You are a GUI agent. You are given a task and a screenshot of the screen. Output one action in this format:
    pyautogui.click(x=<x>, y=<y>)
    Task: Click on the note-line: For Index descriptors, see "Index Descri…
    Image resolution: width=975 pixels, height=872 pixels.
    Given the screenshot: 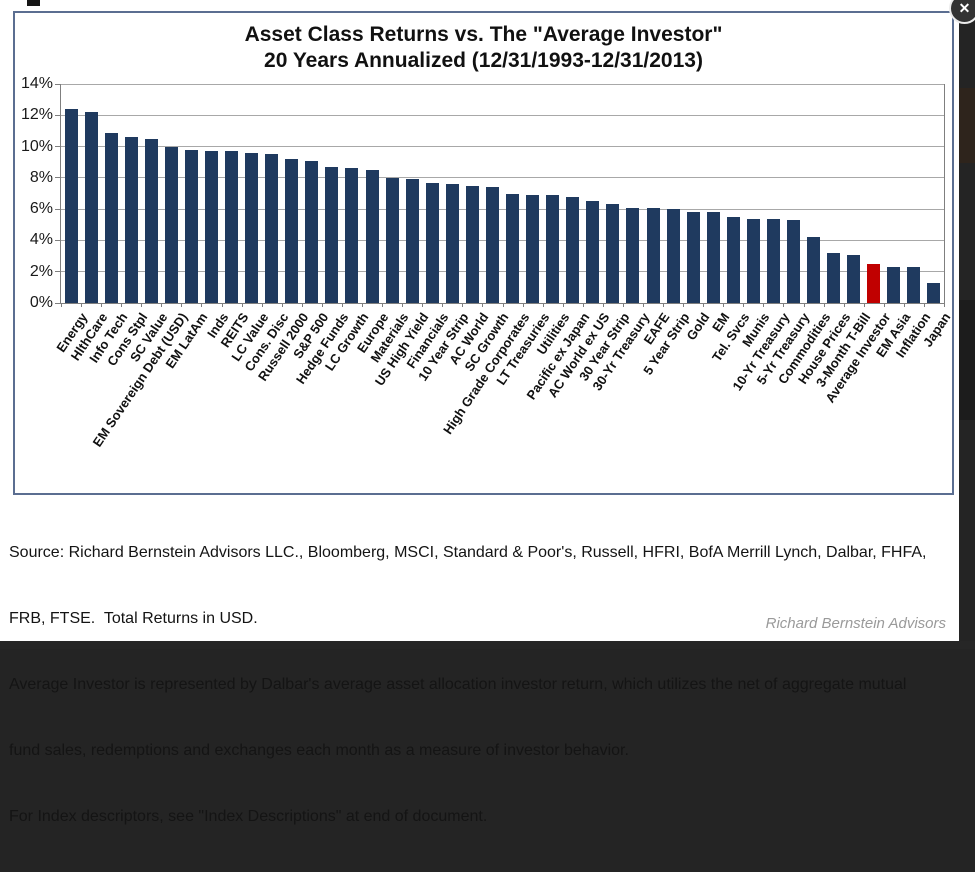 What is the action you would take?
    pyautogui.click(x=248, y=816)
    